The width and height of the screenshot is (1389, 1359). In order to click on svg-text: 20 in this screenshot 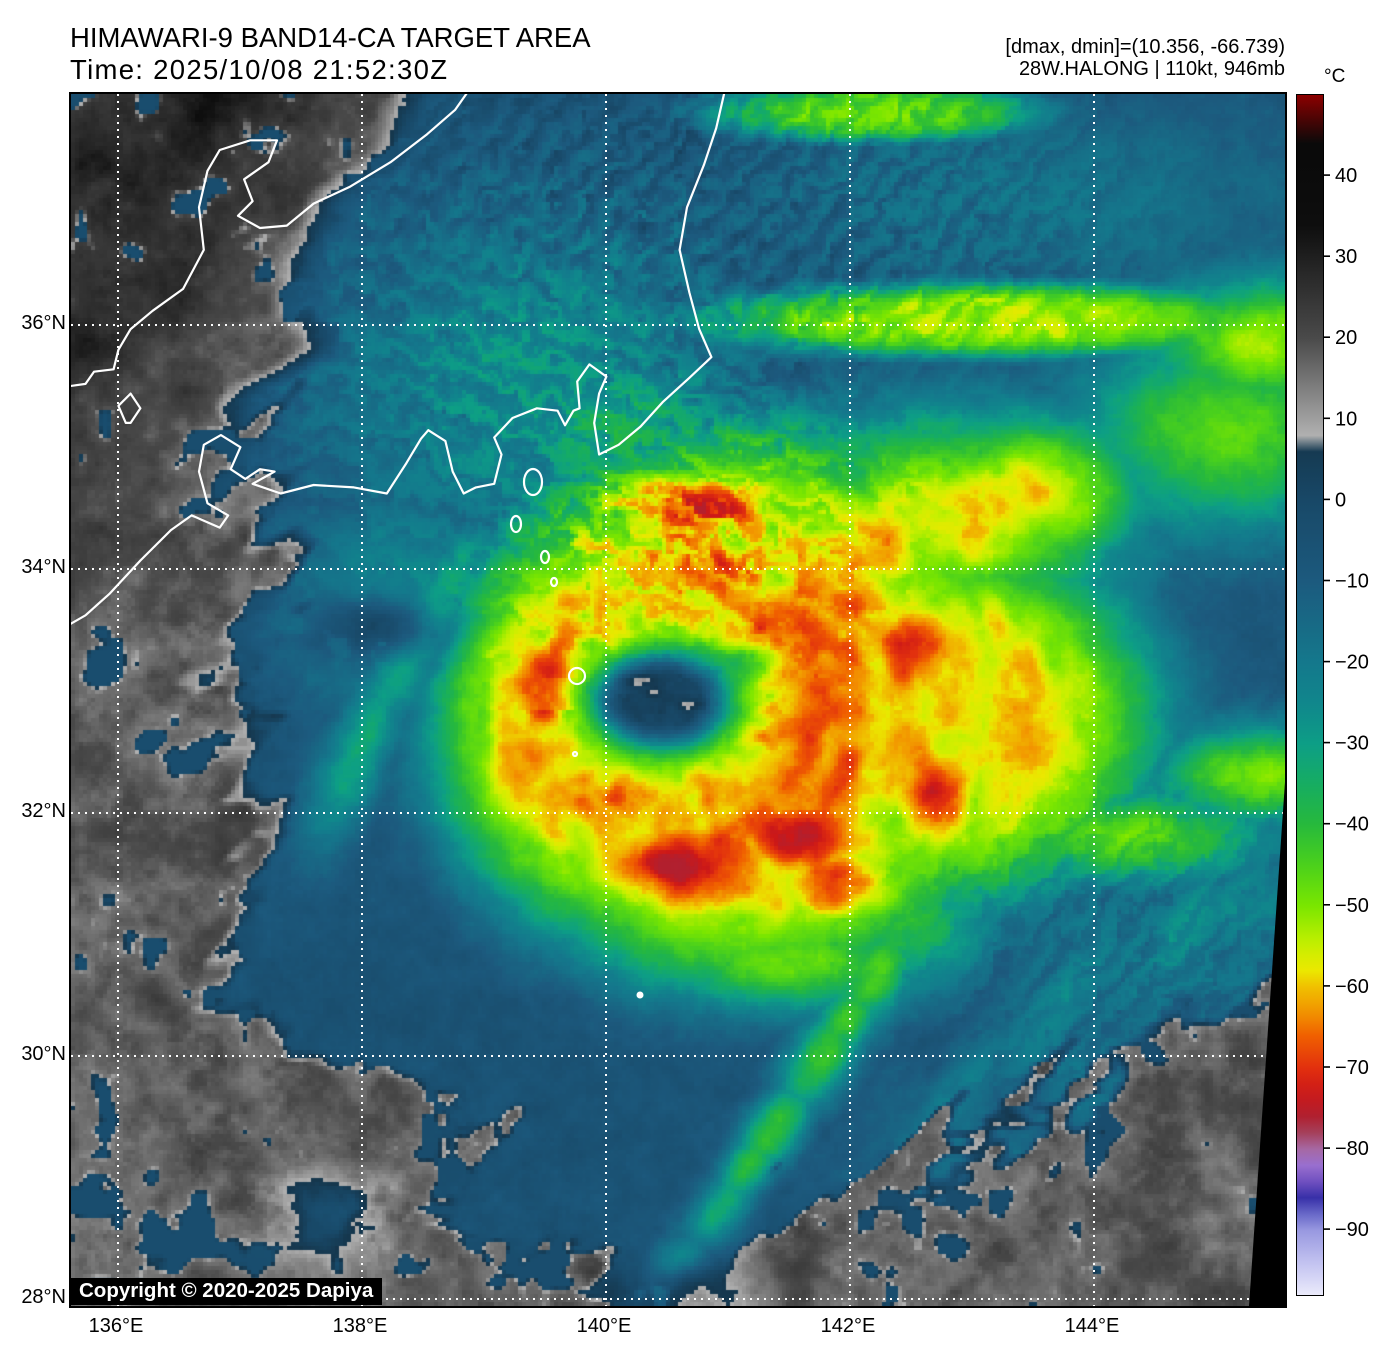, I will do `click(1346, 338)`.